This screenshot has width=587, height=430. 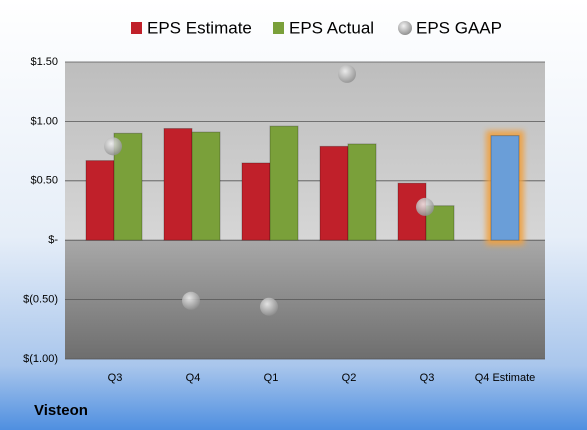 I want to click on y-tick-label: $-, so click(x=53, y=240).